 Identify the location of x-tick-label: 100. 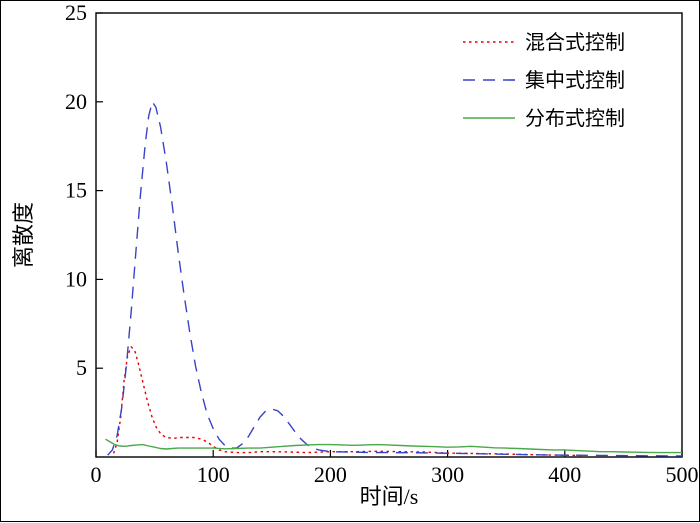
(213, 474).